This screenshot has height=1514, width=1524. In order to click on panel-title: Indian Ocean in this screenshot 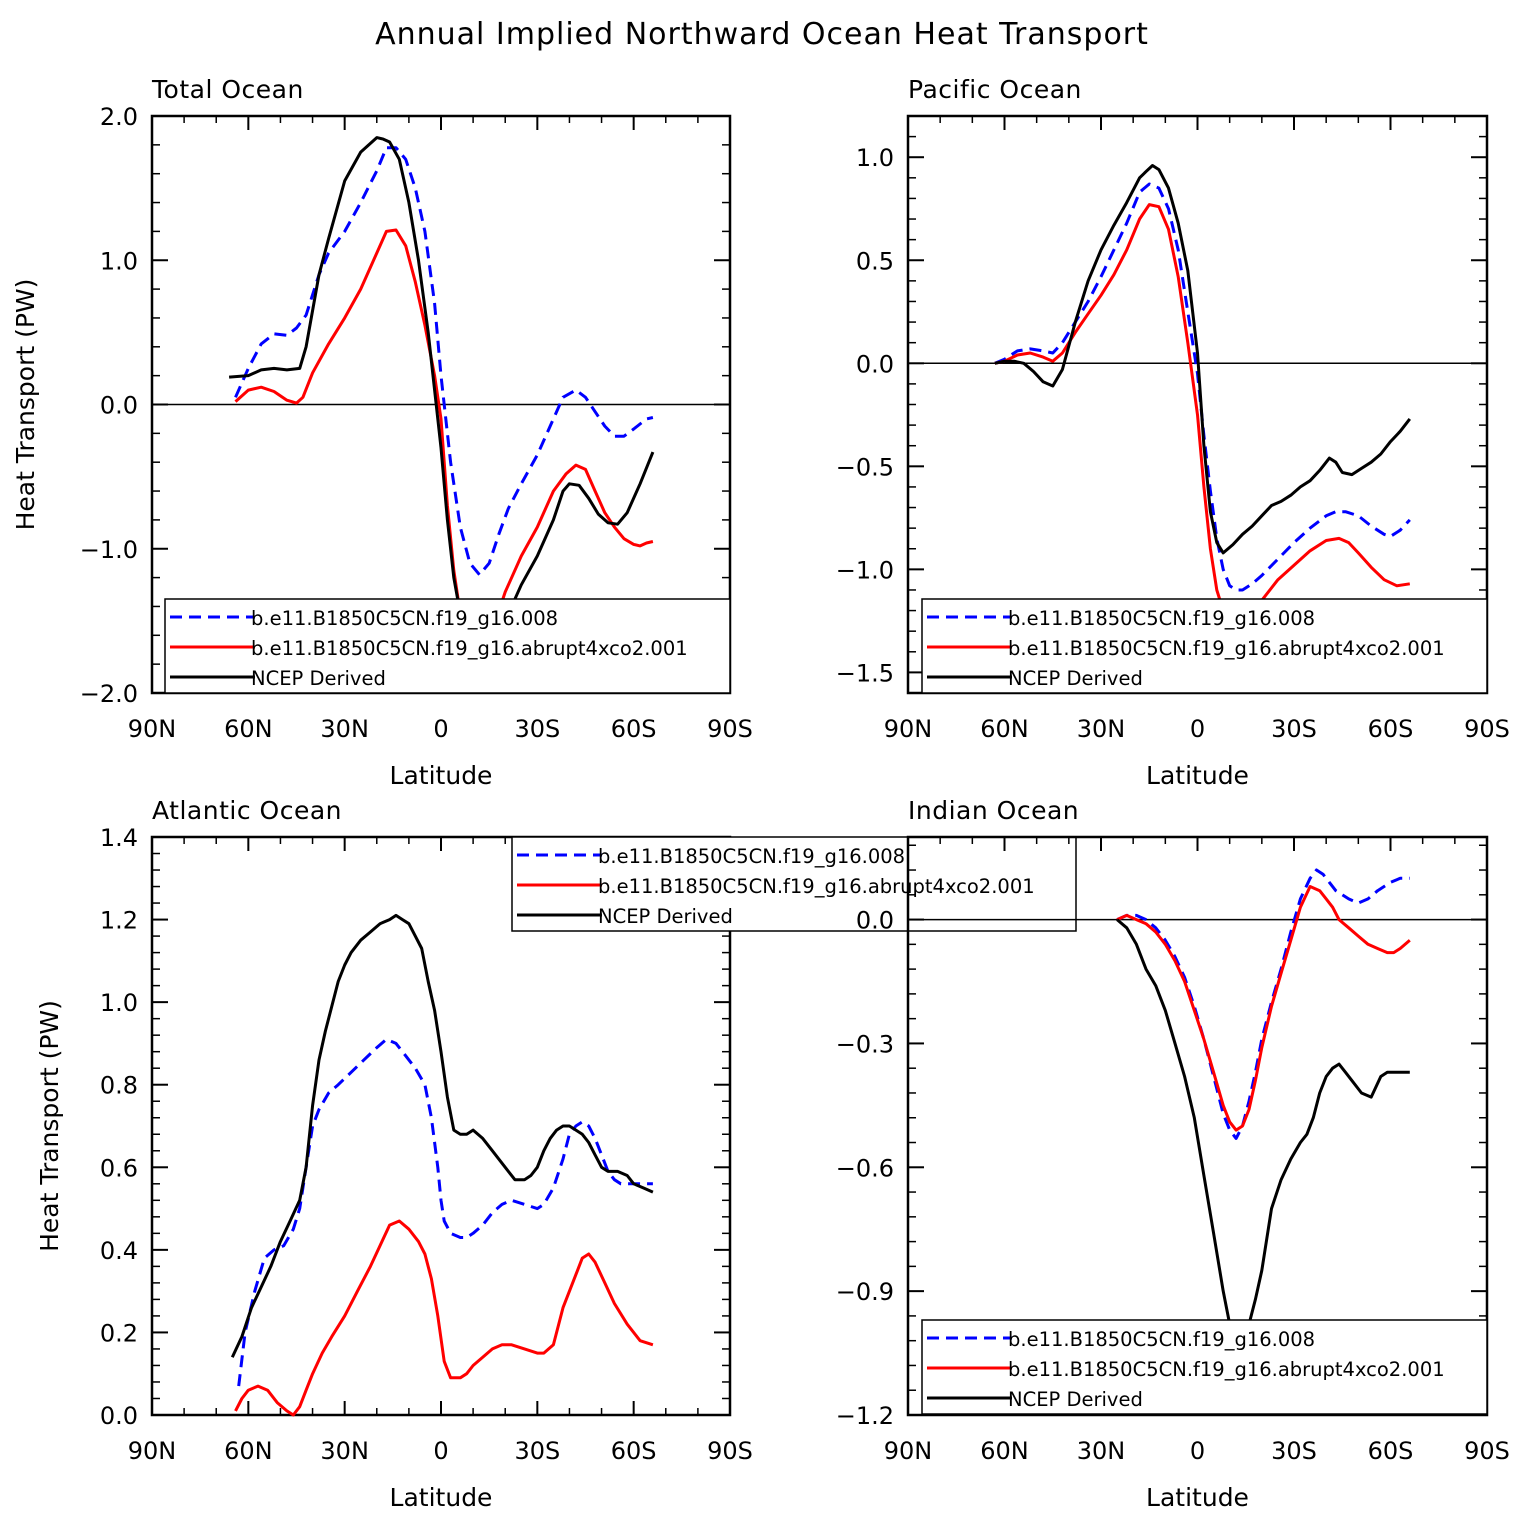, I will do `click(993, 810)`.